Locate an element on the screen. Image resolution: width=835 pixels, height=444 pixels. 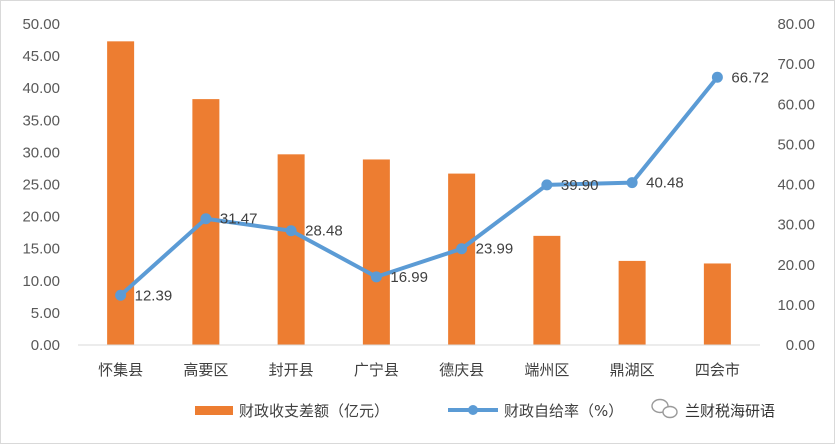
line-data-label: 23.99 is located at coordinates (495, 249).